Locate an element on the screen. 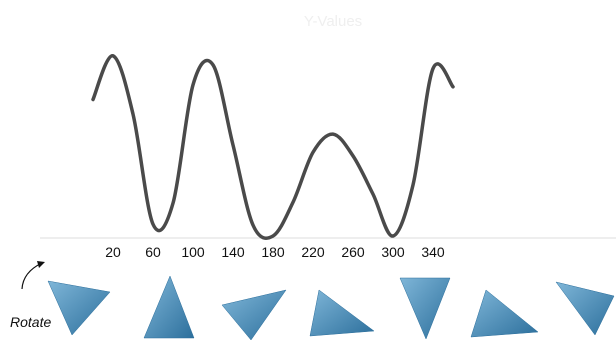 The image size is (616, 342). x-tick-label: 300 is located at coordinates (393, 252).